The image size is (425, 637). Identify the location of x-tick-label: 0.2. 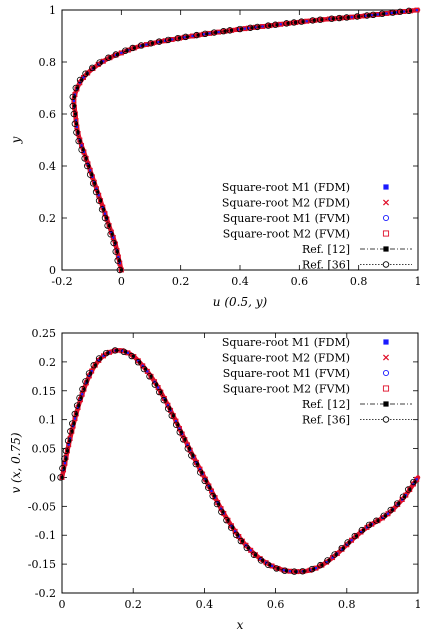
(181, 281).